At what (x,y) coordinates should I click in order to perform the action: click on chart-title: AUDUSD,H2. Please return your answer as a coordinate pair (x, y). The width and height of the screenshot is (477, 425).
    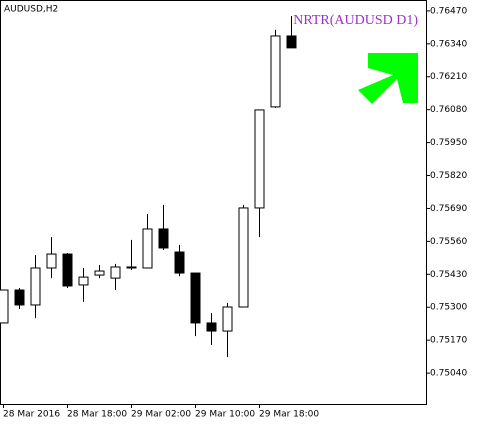
    Looking at the image, I should click on (31, 10).